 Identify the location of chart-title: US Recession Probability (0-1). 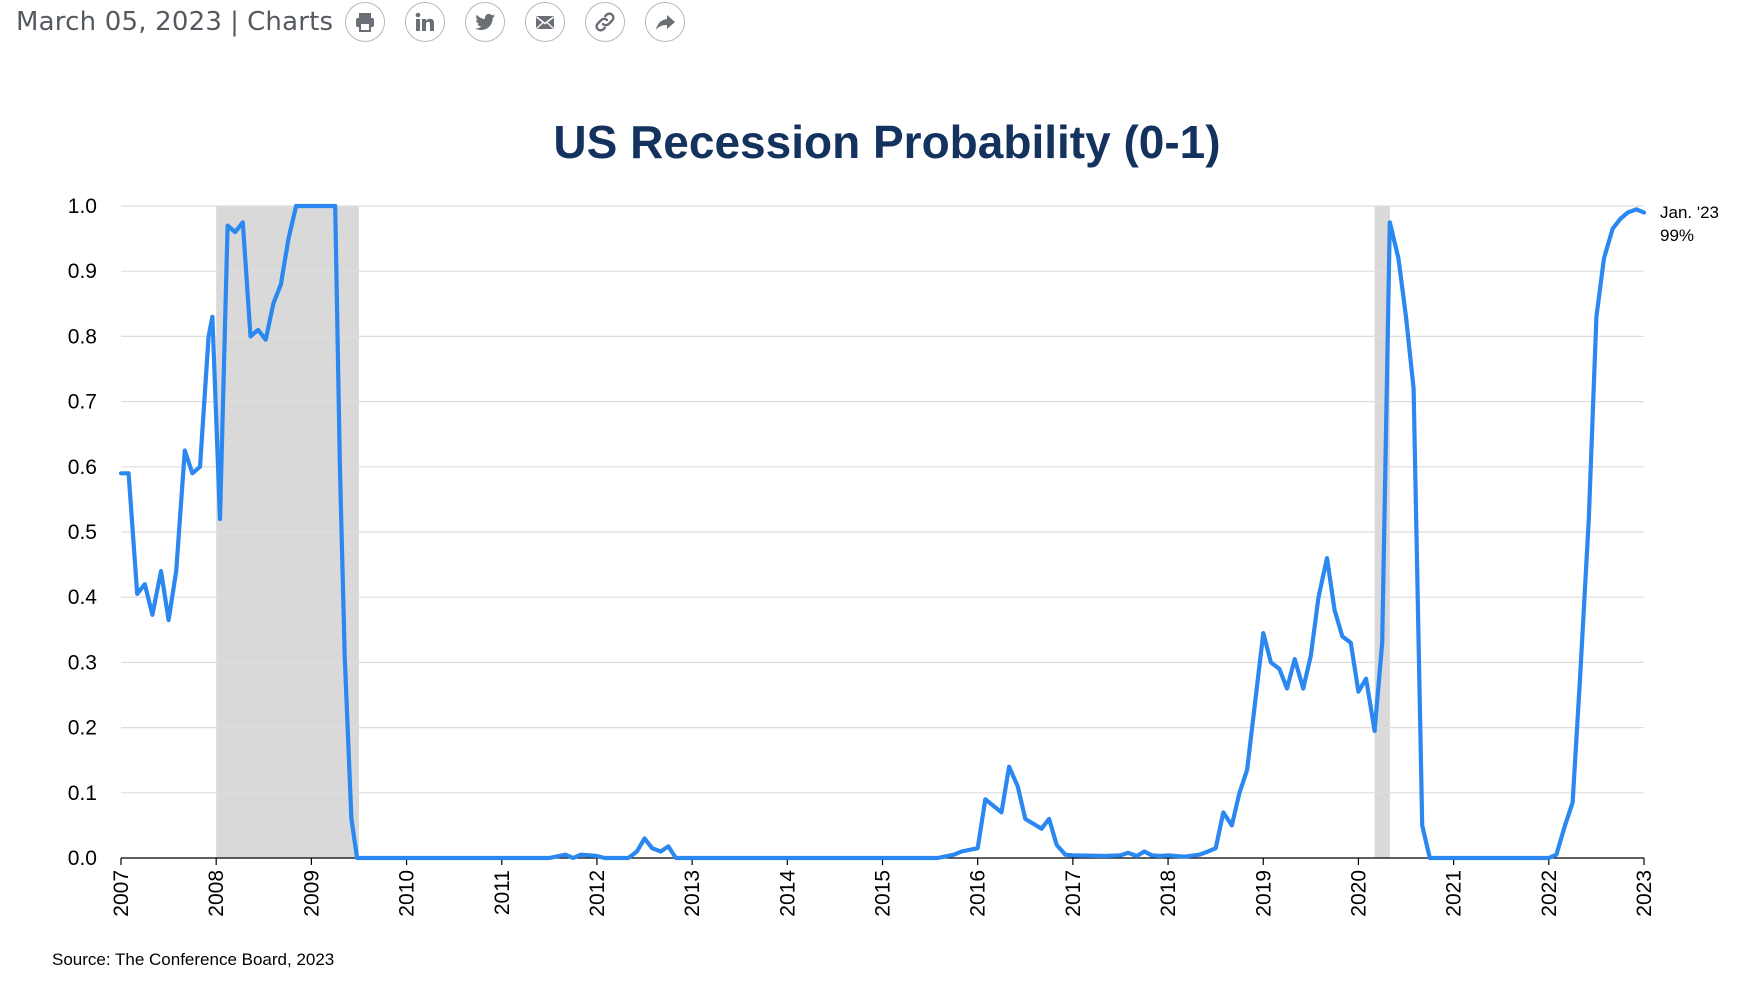
(886, 142).